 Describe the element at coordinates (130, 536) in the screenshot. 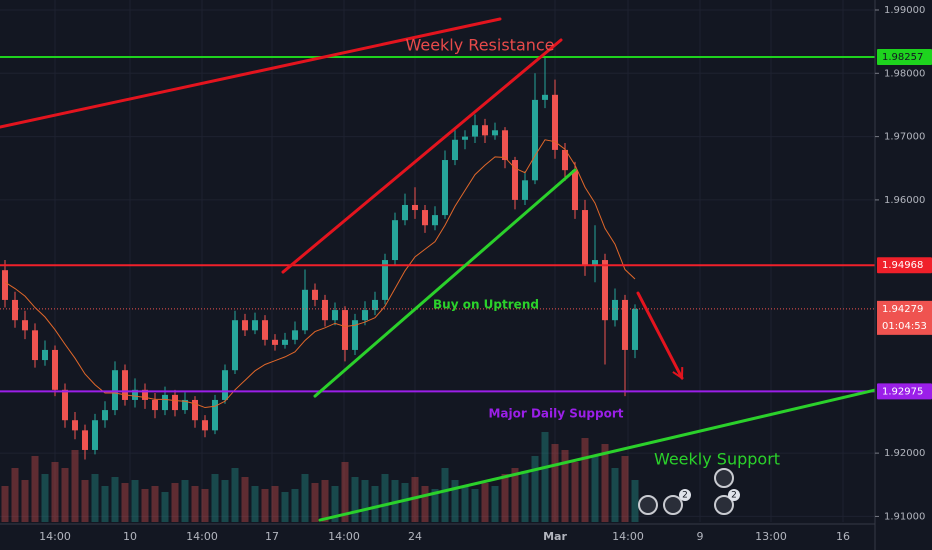

I see `x-tick-label: 10` at that location.